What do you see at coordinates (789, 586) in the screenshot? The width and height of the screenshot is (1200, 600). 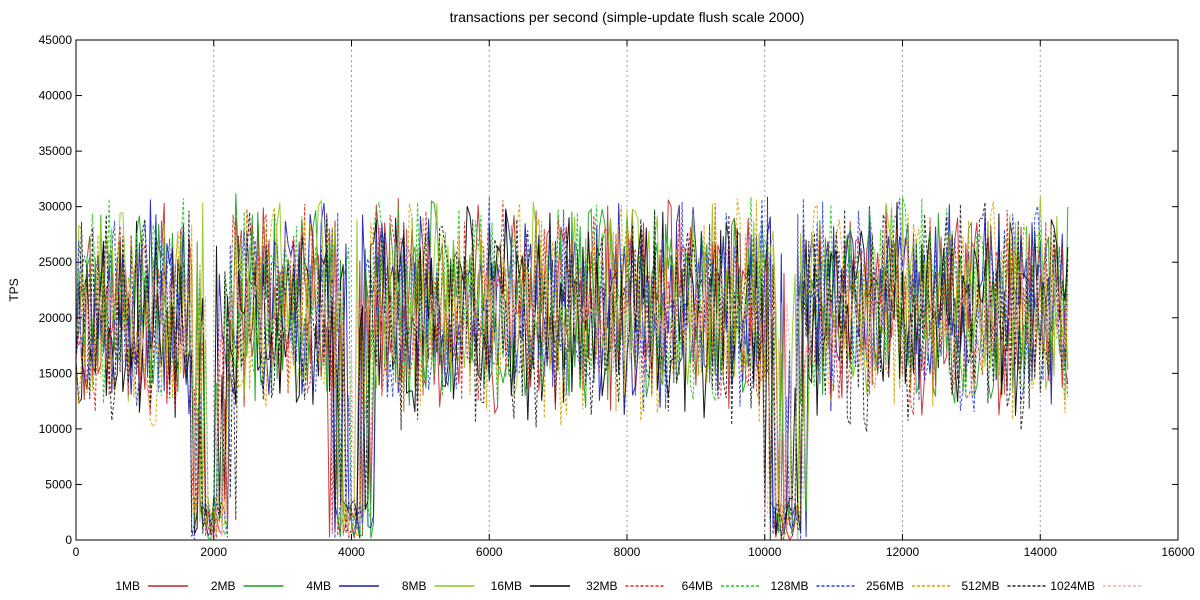 I see `legend-label-128MB: 128MB` at bounding box center [789, 586].